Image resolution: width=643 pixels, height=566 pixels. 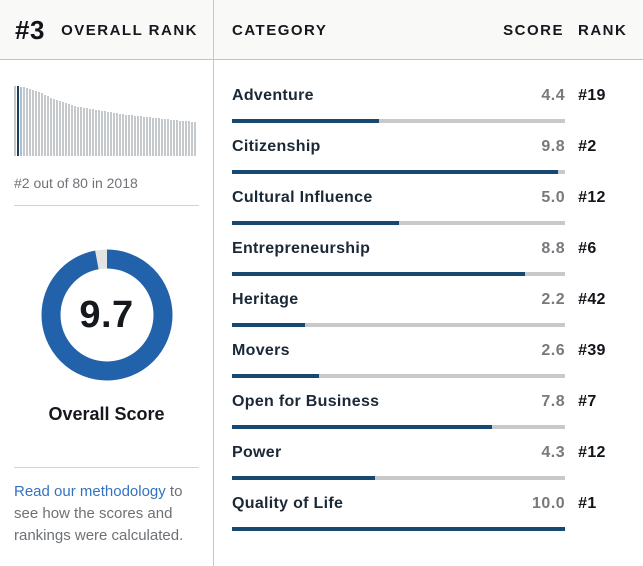 I want to click on category-row: Power 4.3 #12, so click(x=437, y=462).